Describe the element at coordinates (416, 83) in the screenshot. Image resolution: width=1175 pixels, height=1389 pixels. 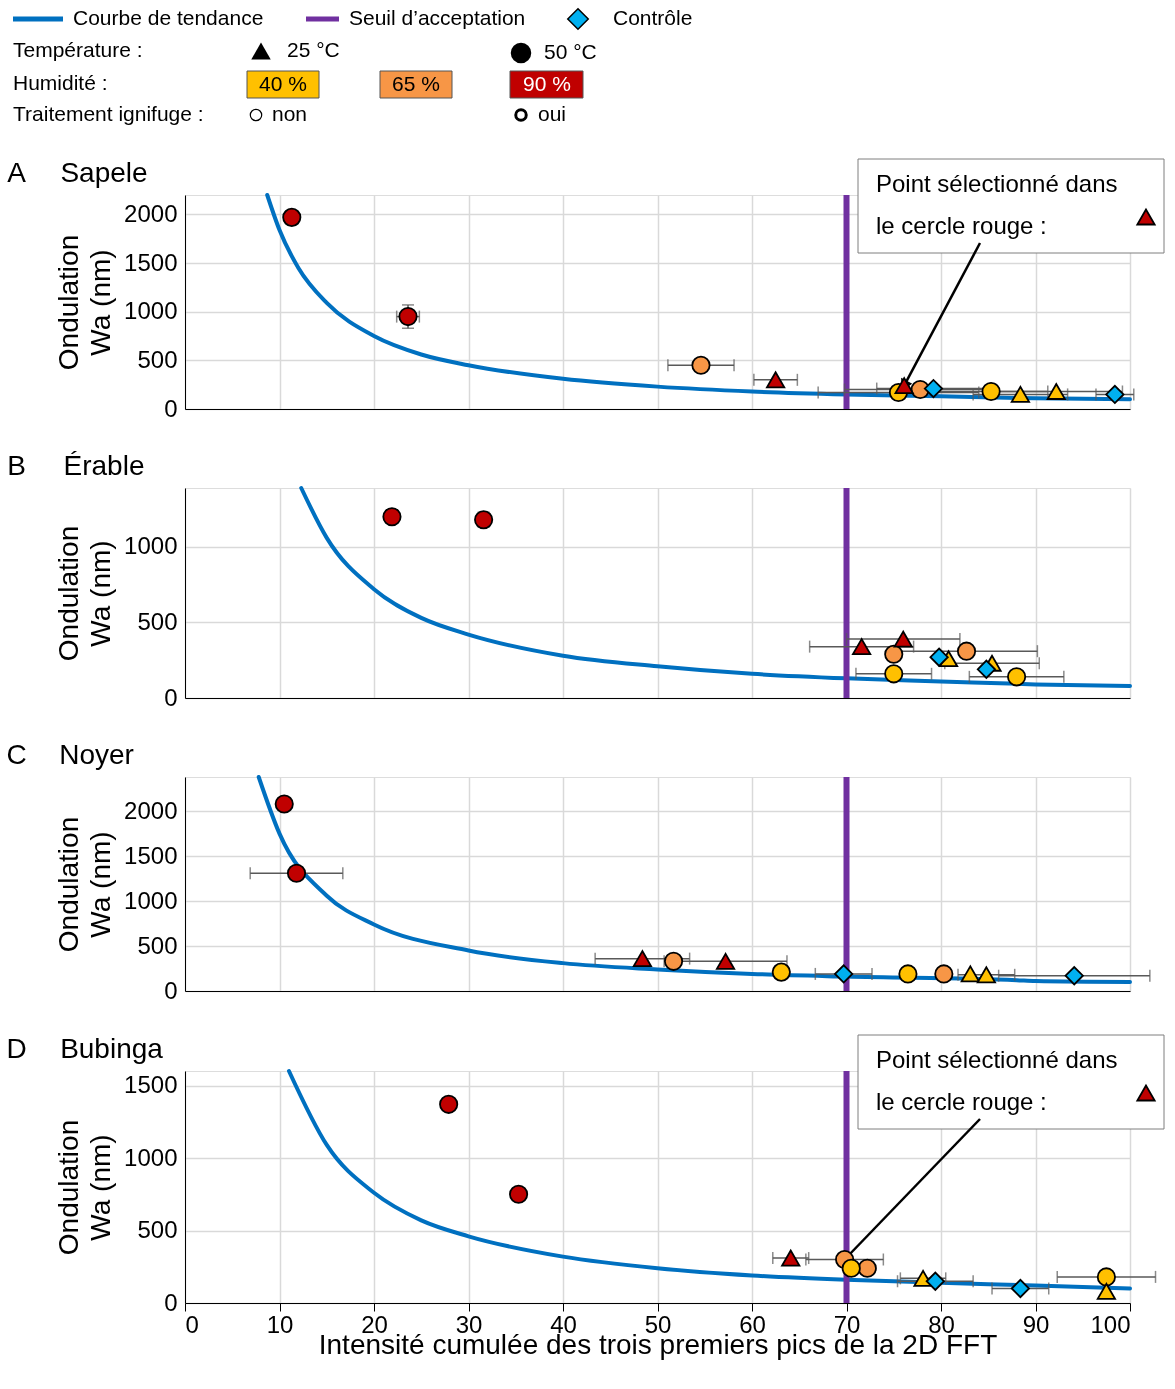
I see `text: 65 %` at that location.